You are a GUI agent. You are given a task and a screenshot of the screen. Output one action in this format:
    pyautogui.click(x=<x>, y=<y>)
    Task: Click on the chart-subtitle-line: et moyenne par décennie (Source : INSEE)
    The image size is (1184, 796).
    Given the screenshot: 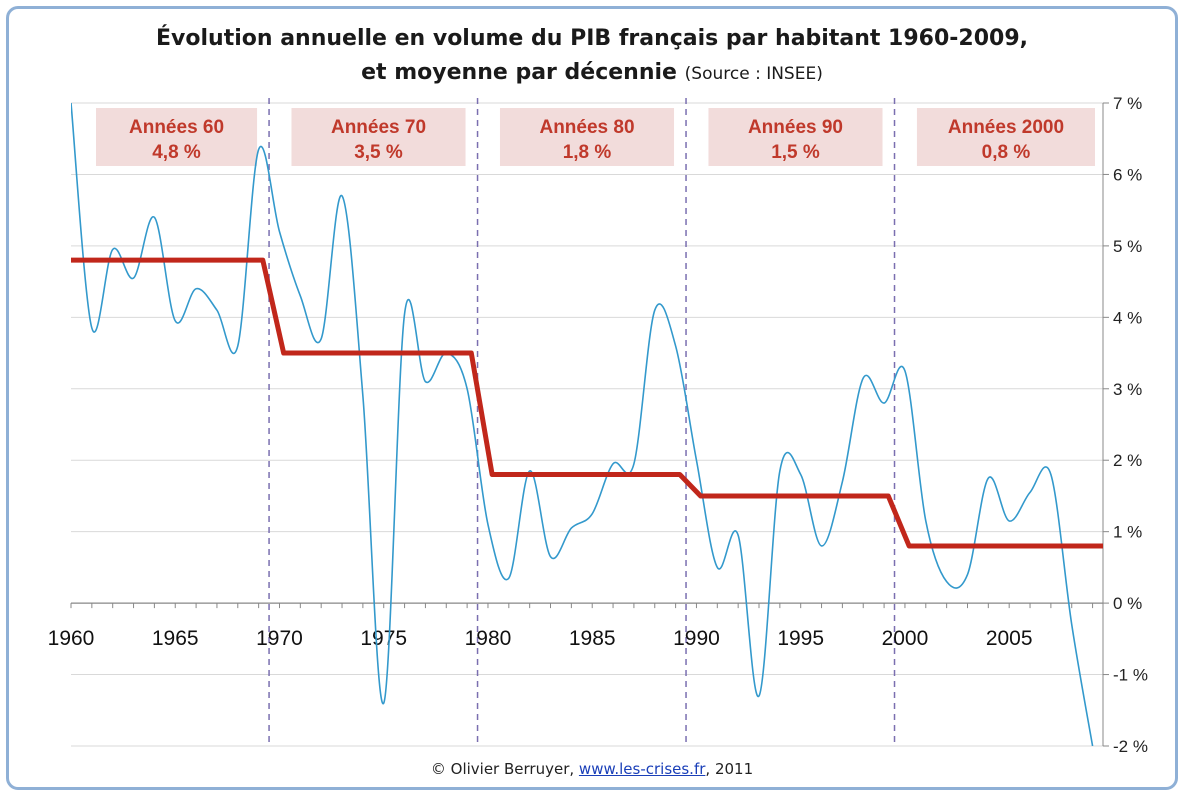 What is the action you would take?
    pyautogui.click(x=592, y=72)
    